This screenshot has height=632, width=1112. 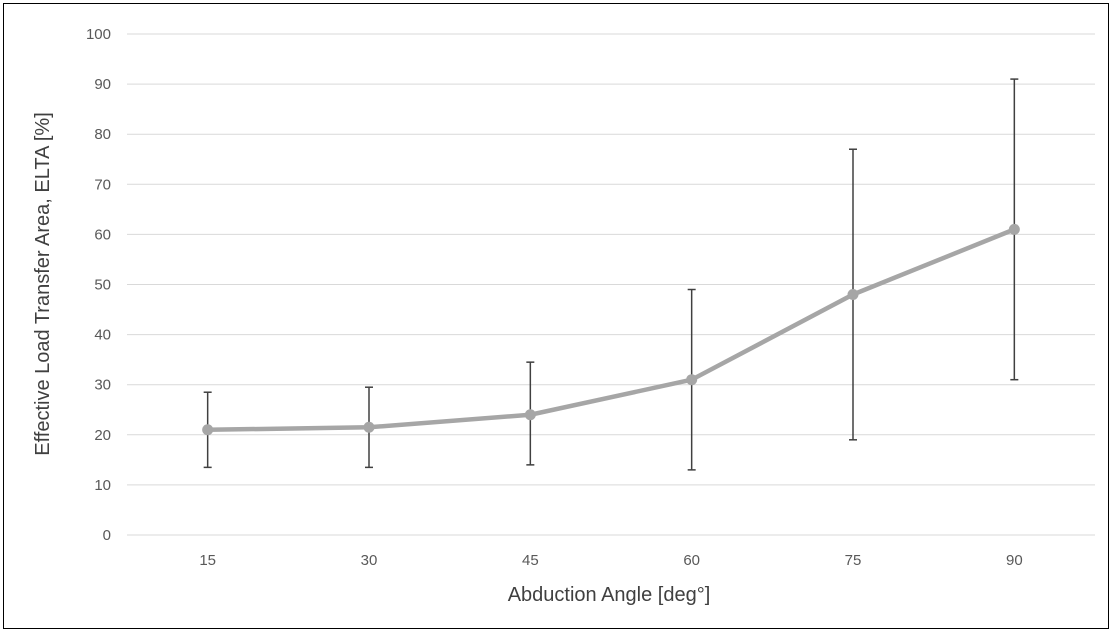 What do you see at coordinates (102, 234) in the screenshot?
I see `y-tick-label: 60` at bounding box center [102, 234].